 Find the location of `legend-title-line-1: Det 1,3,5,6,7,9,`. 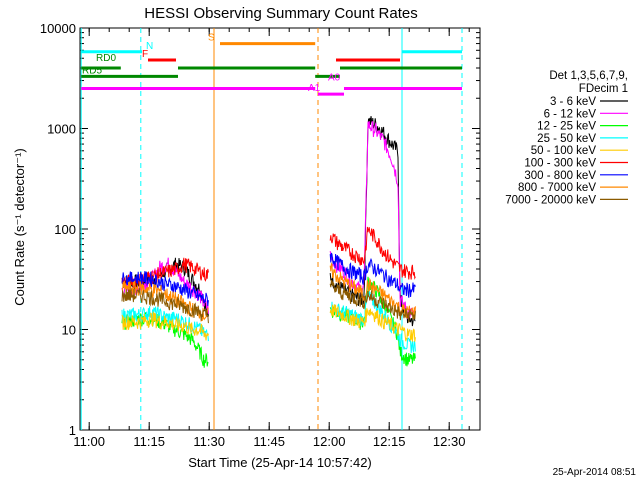

legend-title-line-1: Det 1,3,5,6,7,9, is located at coordinates (588, 76).